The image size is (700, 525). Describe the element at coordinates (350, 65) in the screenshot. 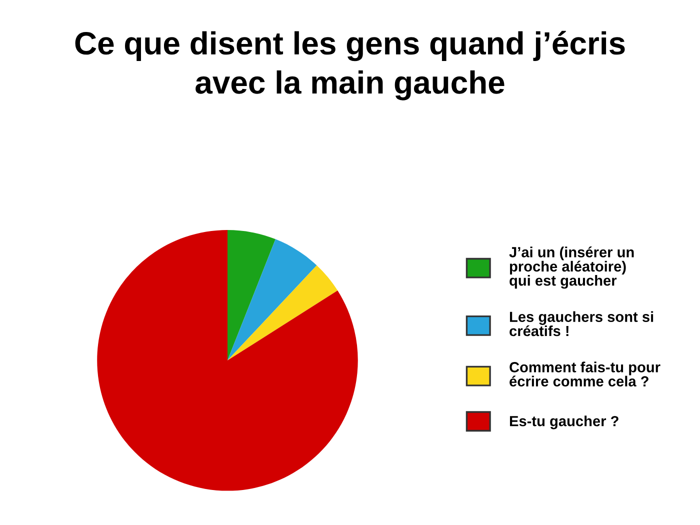

I see `chart-title: Ce que disent les gens quand j’écris avec la main gauche` at that location.